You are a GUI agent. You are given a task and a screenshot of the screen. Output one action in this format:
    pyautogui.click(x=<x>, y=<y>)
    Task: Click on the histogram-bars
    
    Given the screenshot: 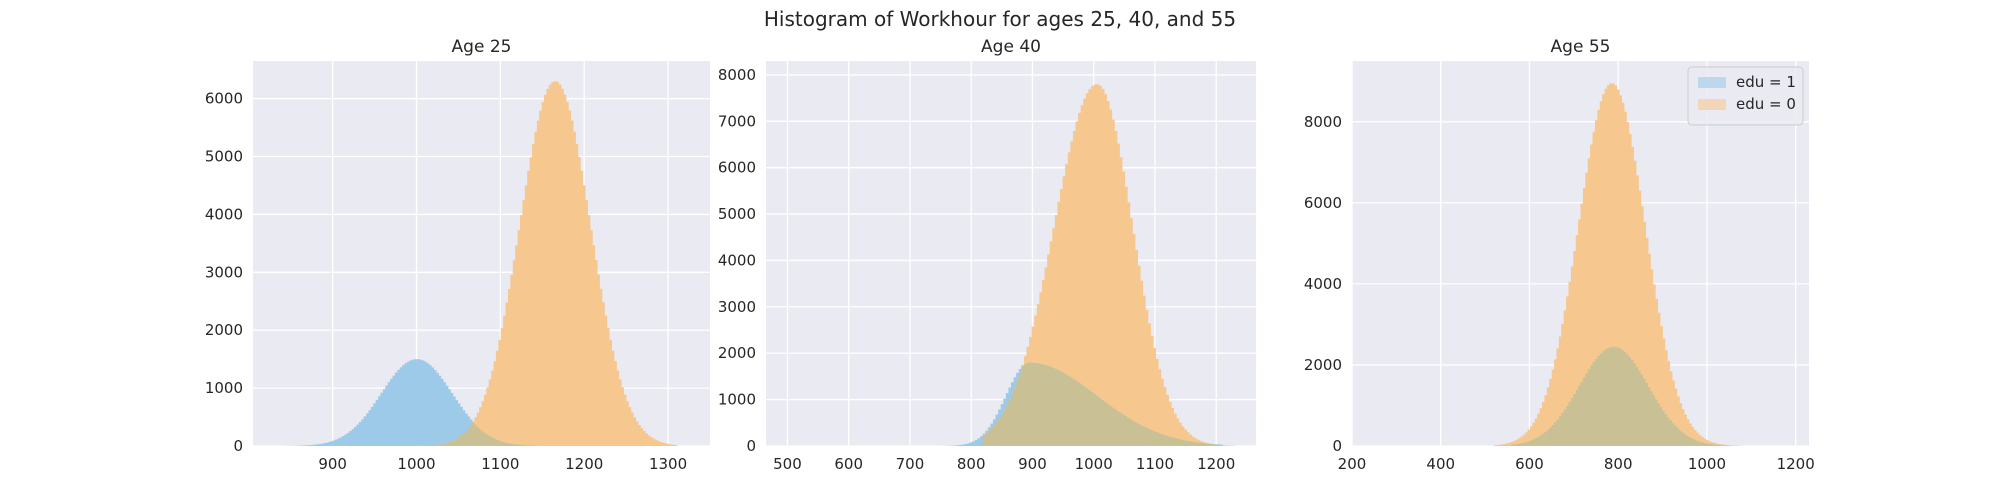 What is the action you would take?
    pyautogui.click(x=1086, y=265)
    